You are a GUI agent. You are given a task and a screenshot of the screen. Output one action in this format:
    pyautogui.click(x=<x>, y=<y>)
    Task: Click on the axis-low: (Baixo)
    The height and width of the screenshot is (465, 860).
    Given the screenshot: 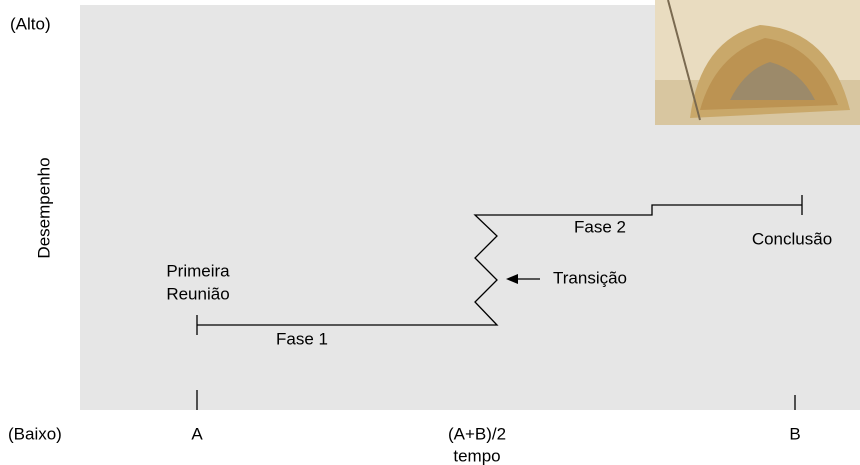 What is the action you would take?
    pyautogui.click(x=35, y=433)
    